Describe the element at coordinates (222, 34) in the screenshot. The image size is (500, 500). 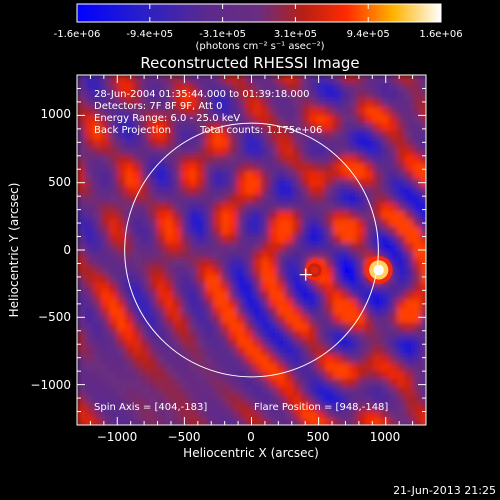
I see `colorbar-tick-label: -3.1e+05` at that location.